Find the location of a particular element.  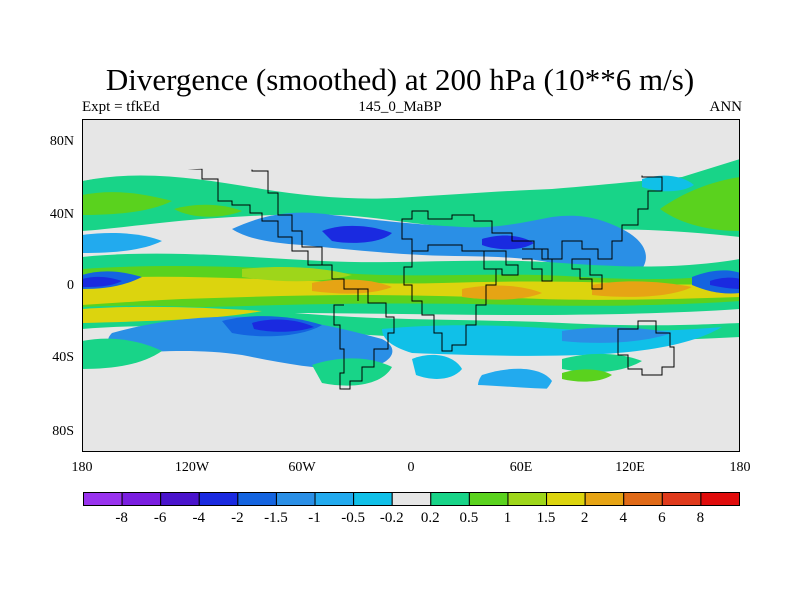

colorbar-label: -6 is located at coordinates (160, 518).